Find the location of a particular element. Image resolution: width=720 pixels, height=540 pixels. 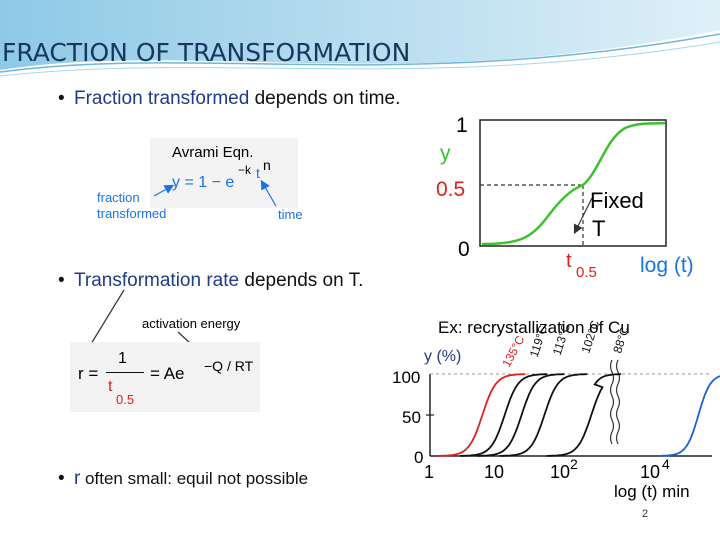

recryst-curve-label-4: 88°C is located at coordinates (621, 340).